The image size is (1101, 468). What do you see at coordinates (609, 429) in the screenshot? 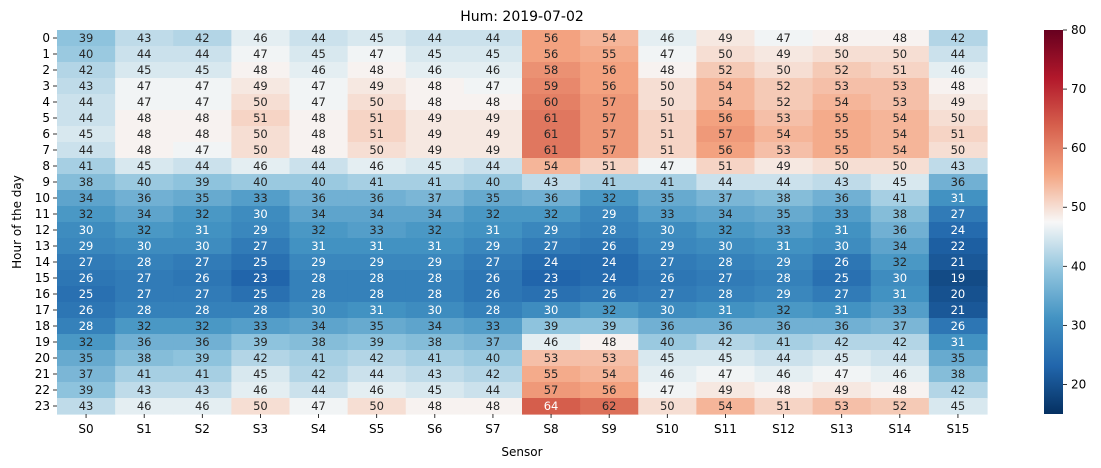
I see `x-tick-label: S9` at bounding box center [609, 429].